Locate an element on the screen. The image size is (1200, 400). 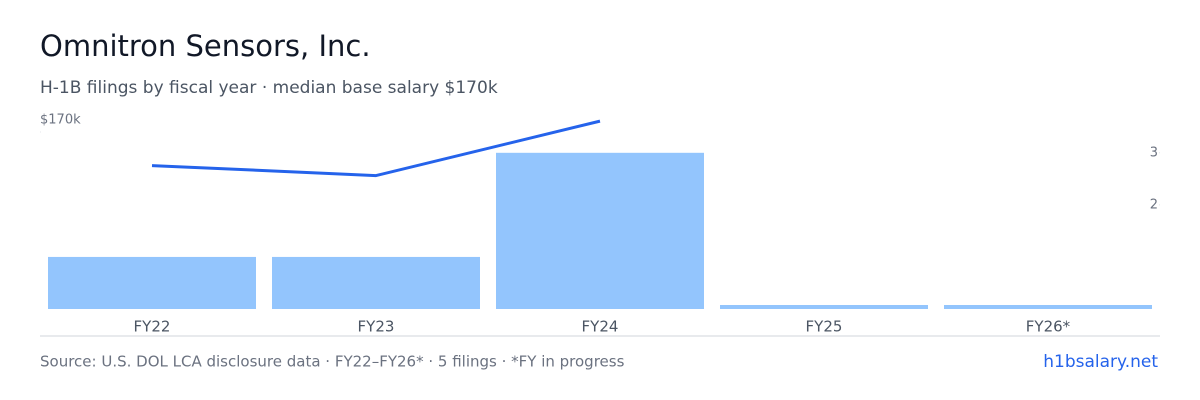
salary-line is located at coordinates (376, 148).